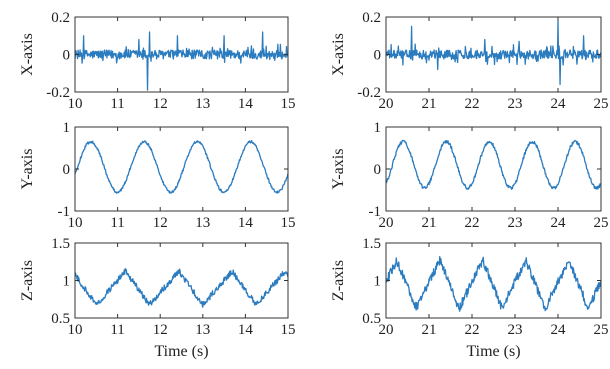 The width and height of the screenshot is (610, 369). I want to click on subplot-left-x: 10 11 12 13 14 15 -0.2 0 0.2 X-axis, so click(157, 61).